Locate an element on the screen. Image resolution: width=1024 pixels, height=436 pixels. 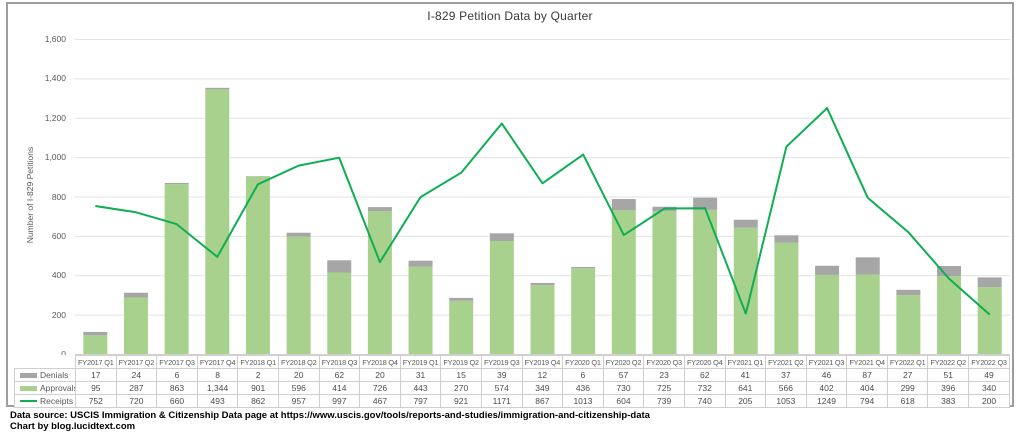
y-tick-label: 1,400 is located at coordinates (55, 78).